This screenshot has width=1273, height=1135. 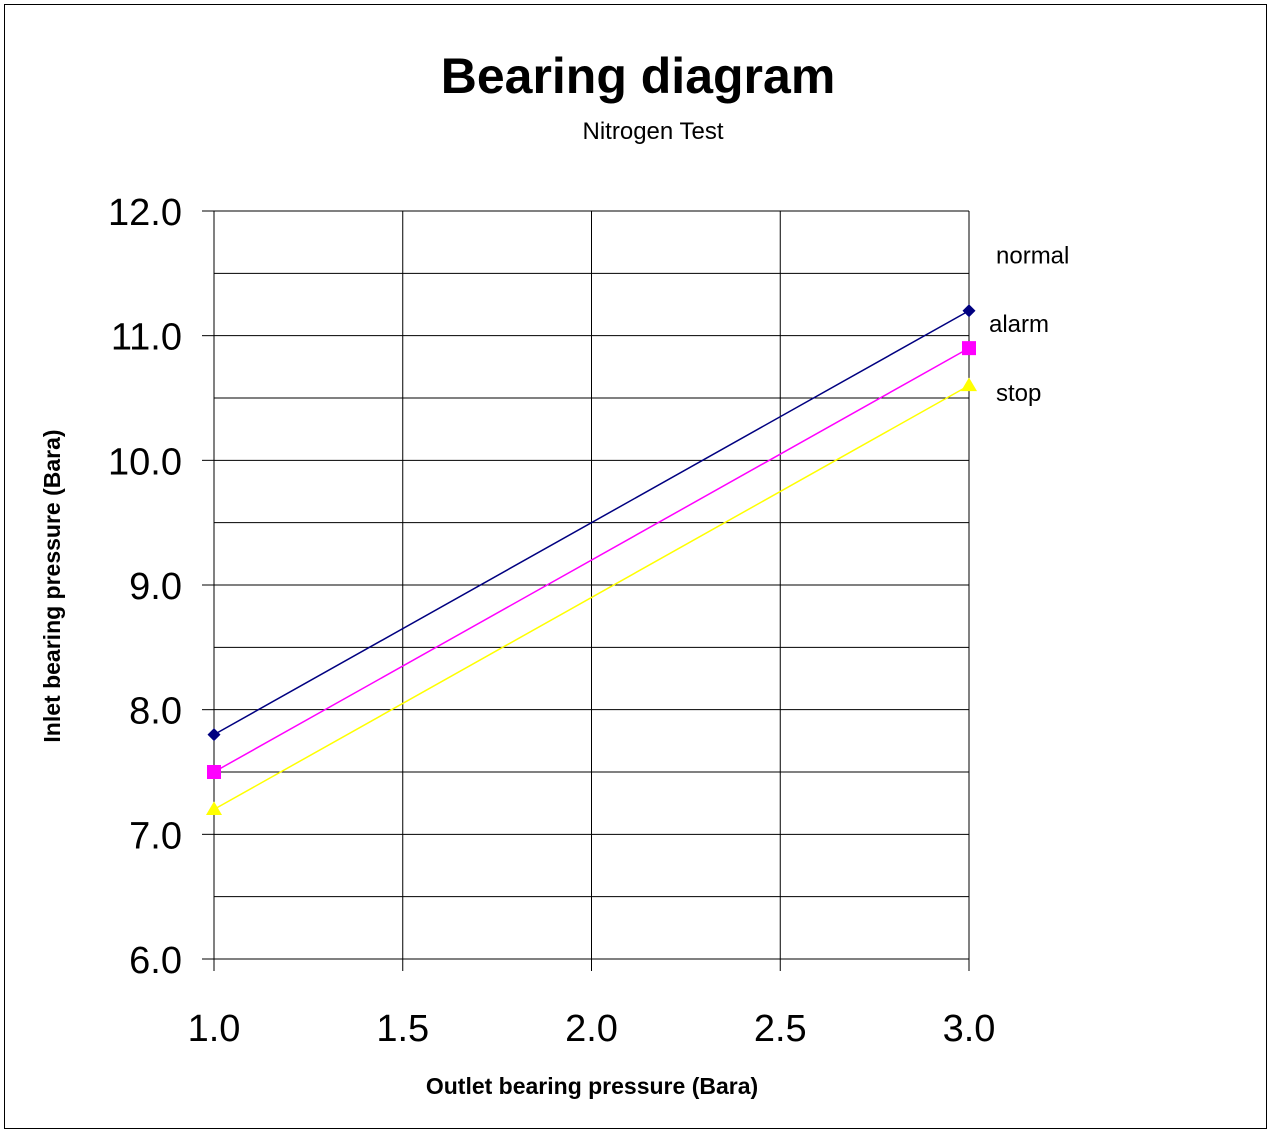 What do you see at coordinates (145, 462) in the screenshot?
I see `y-tick-label: 10.0` at bounding box center [145, 462].